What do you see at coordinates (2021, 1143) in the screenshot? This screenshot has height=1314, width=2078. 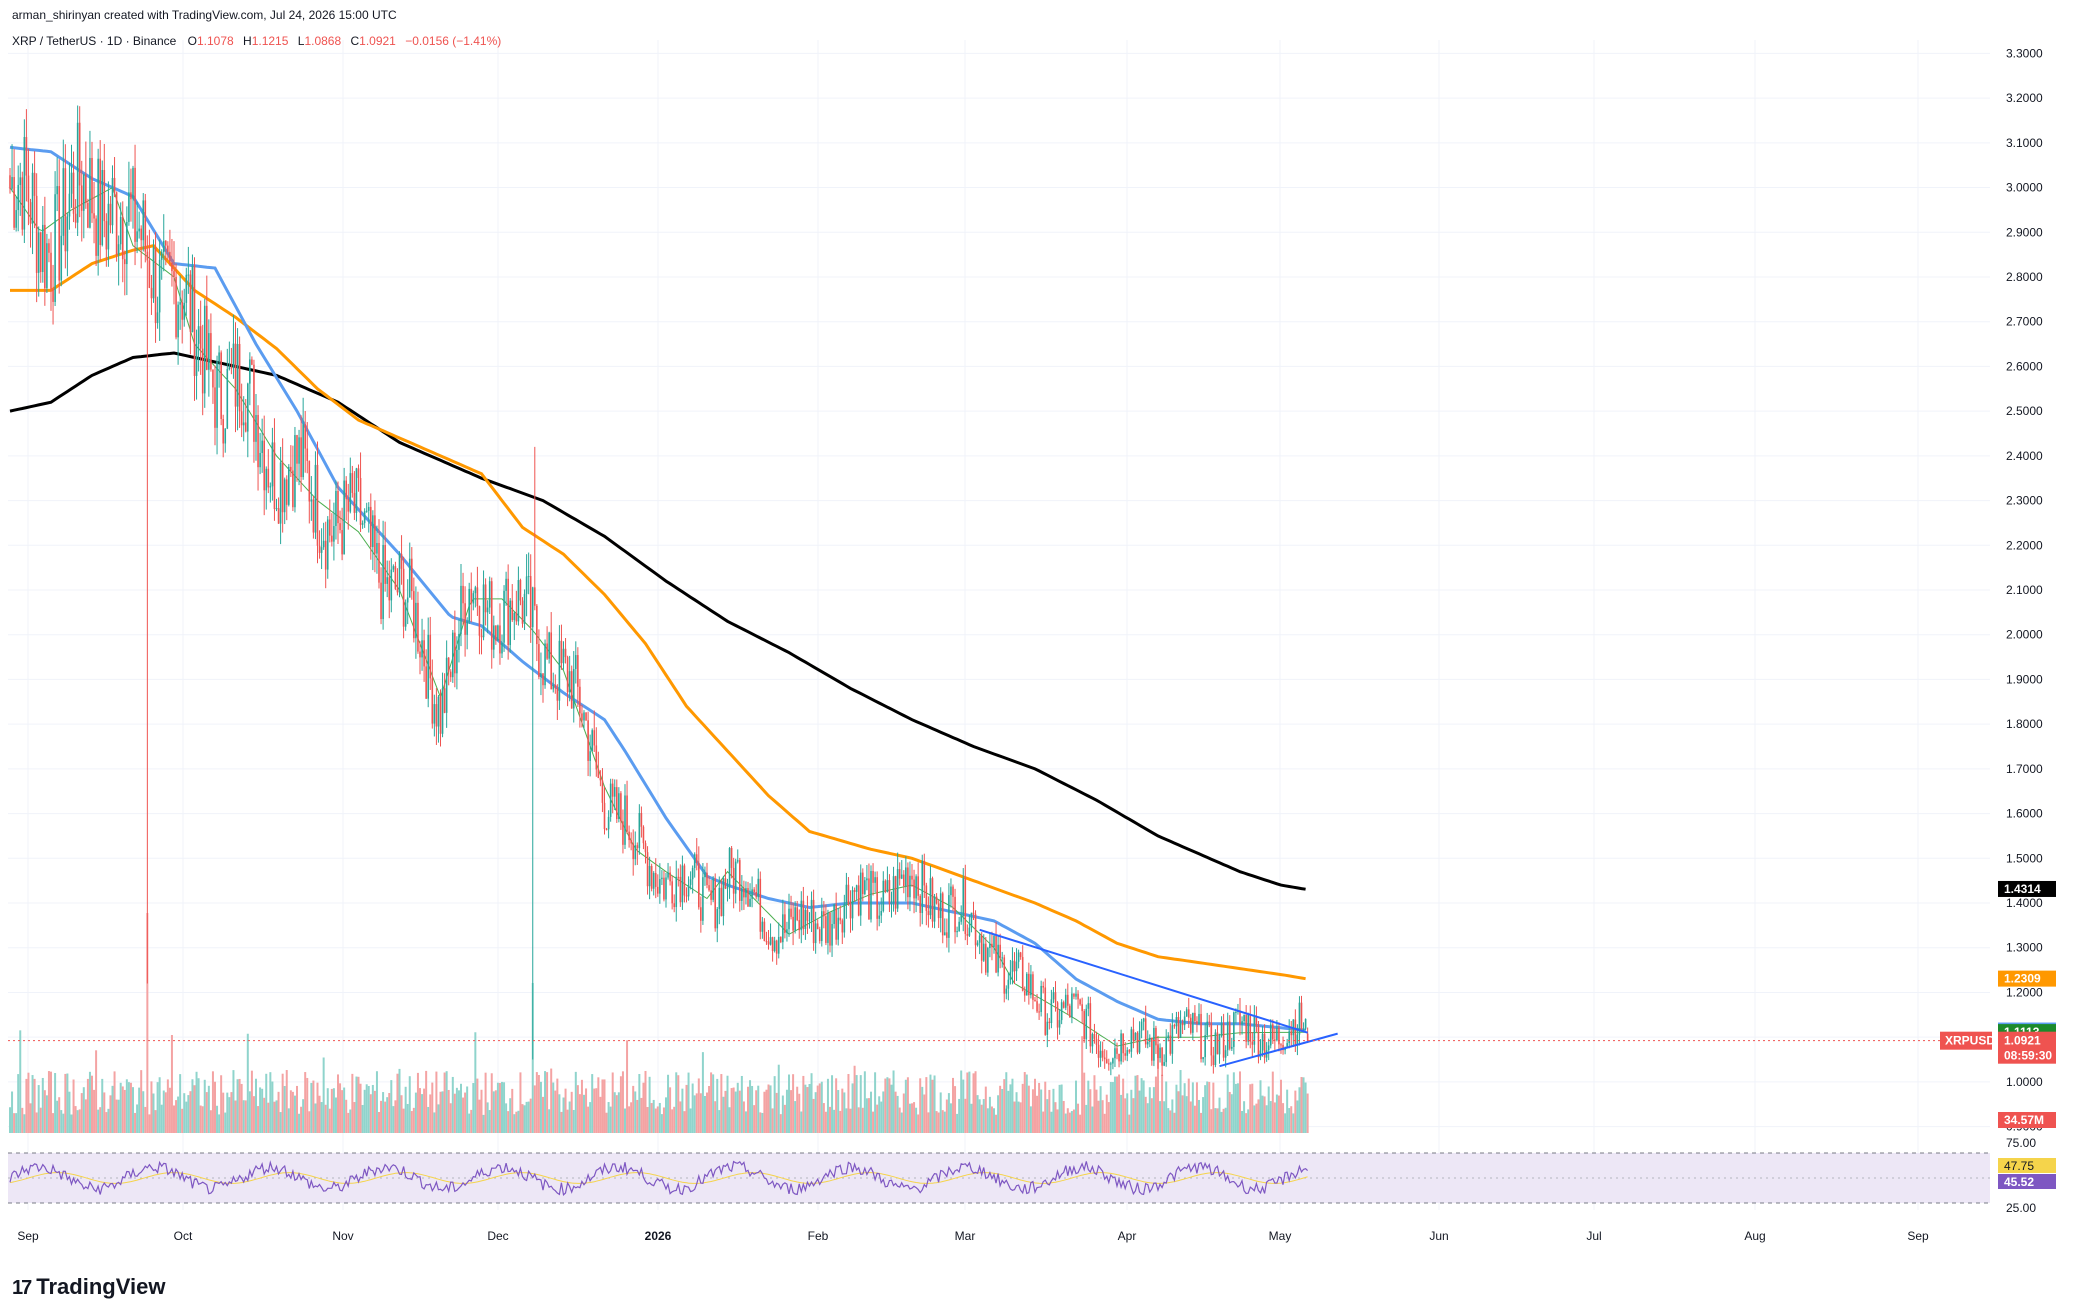 I see `rsi-upper-label: 75.00` at bounding box center [2021, 1143].